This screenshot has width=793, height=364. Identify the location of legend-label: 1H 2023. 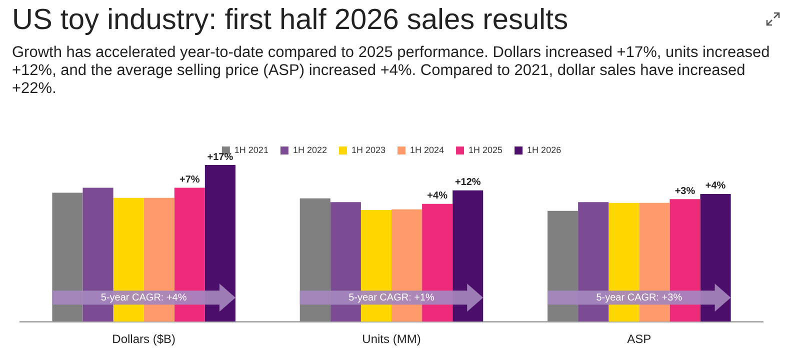
(368, 149).